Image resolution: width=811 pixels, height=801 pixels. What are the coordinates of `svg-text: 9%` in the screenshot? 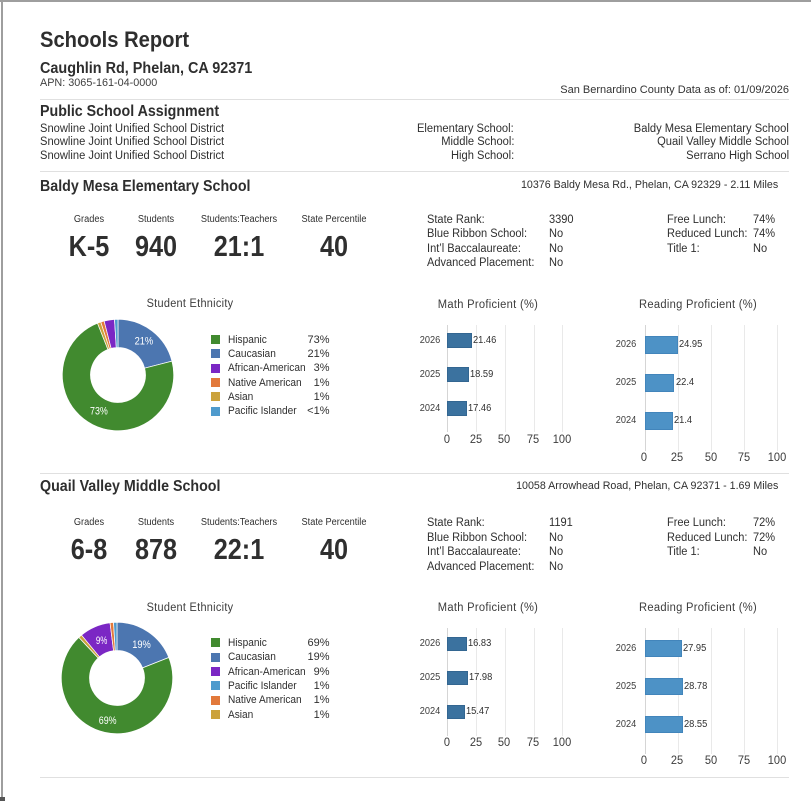 It's located at (102, 641).